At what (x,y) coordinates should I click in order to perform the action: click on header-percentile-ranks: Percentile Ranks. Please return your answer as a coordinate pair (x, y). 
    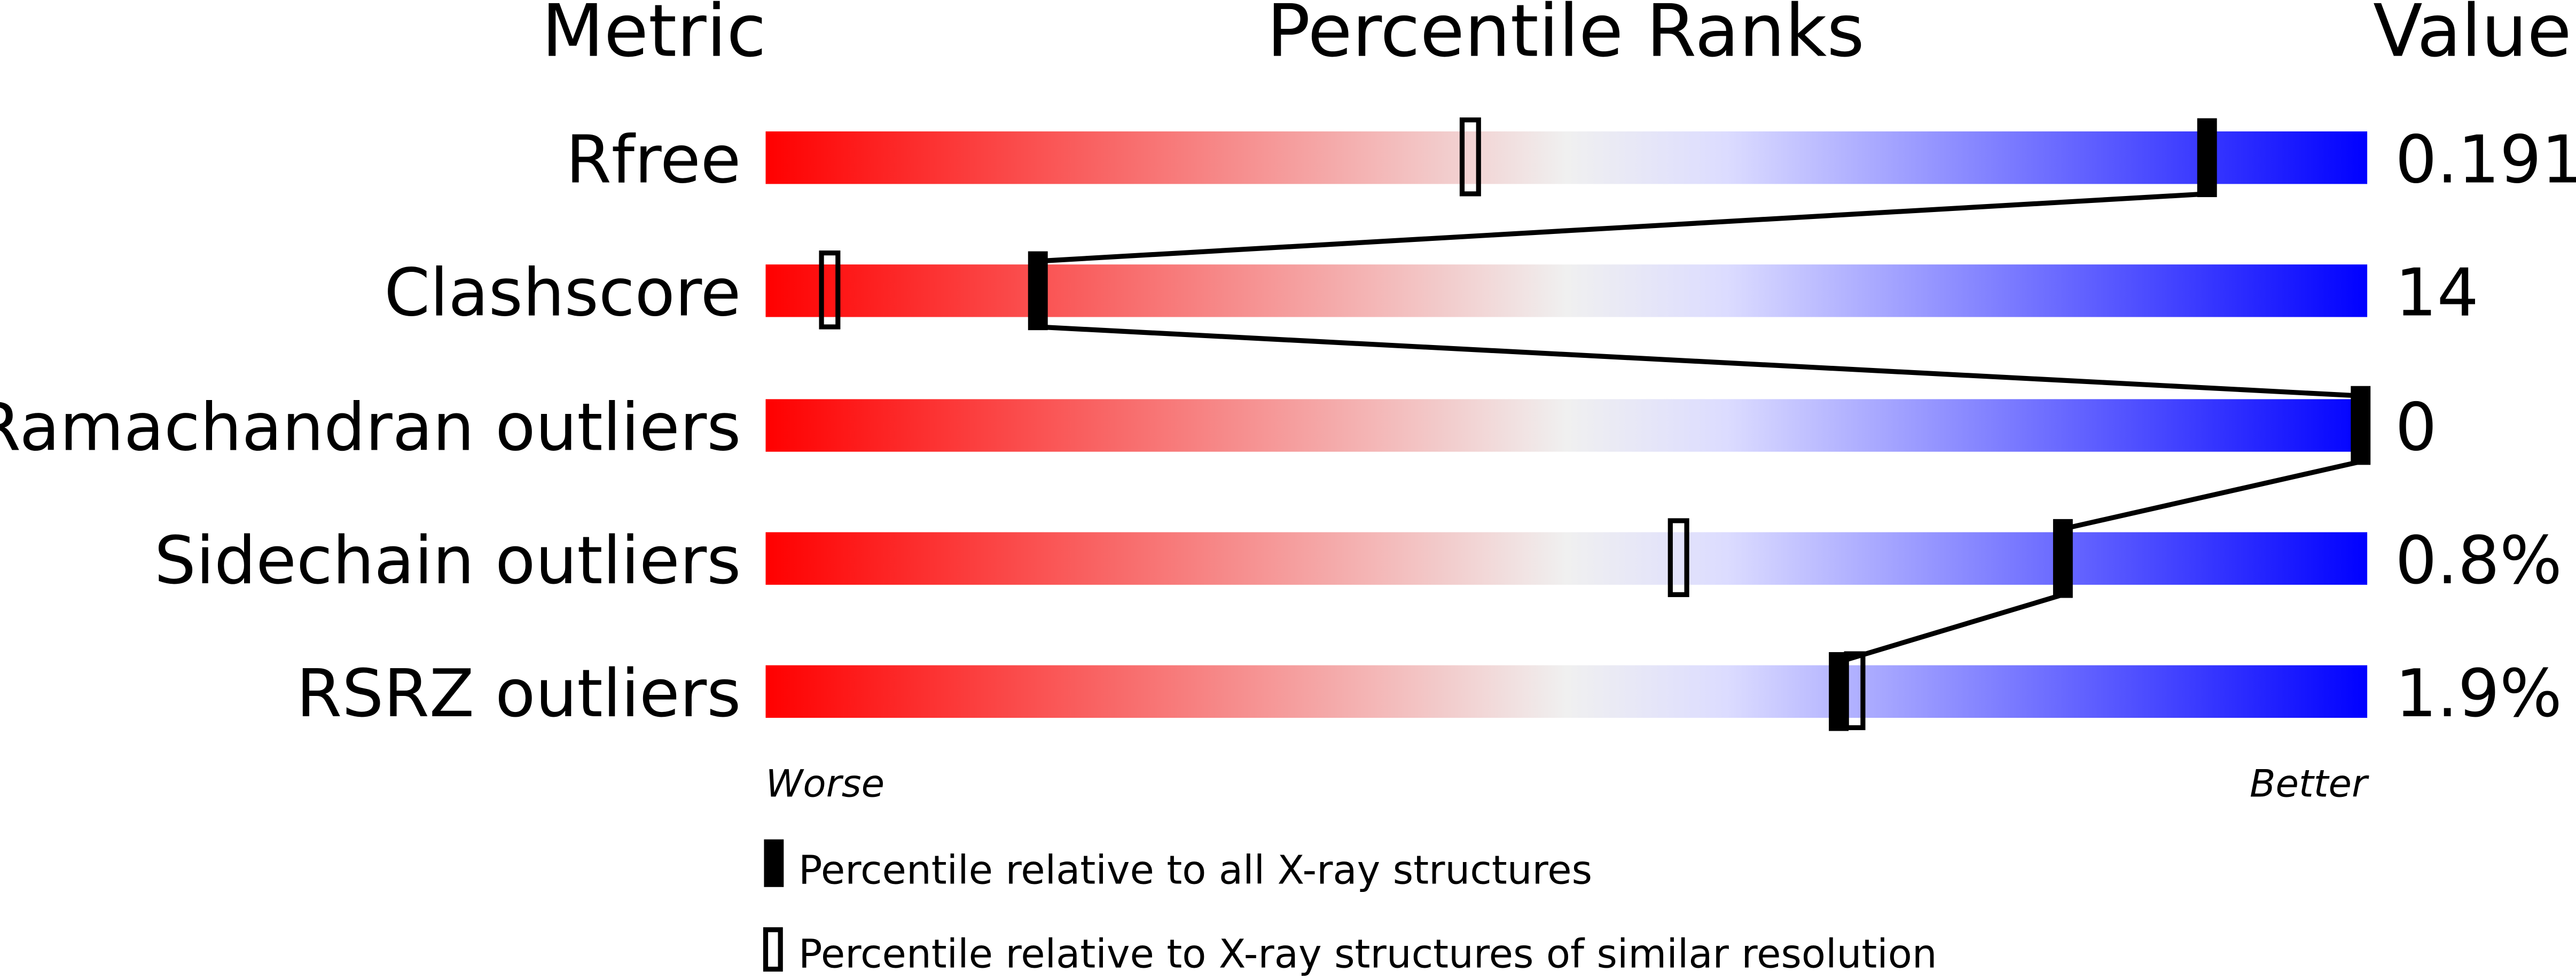
    Looking at the image, I should click on (1566, 36).